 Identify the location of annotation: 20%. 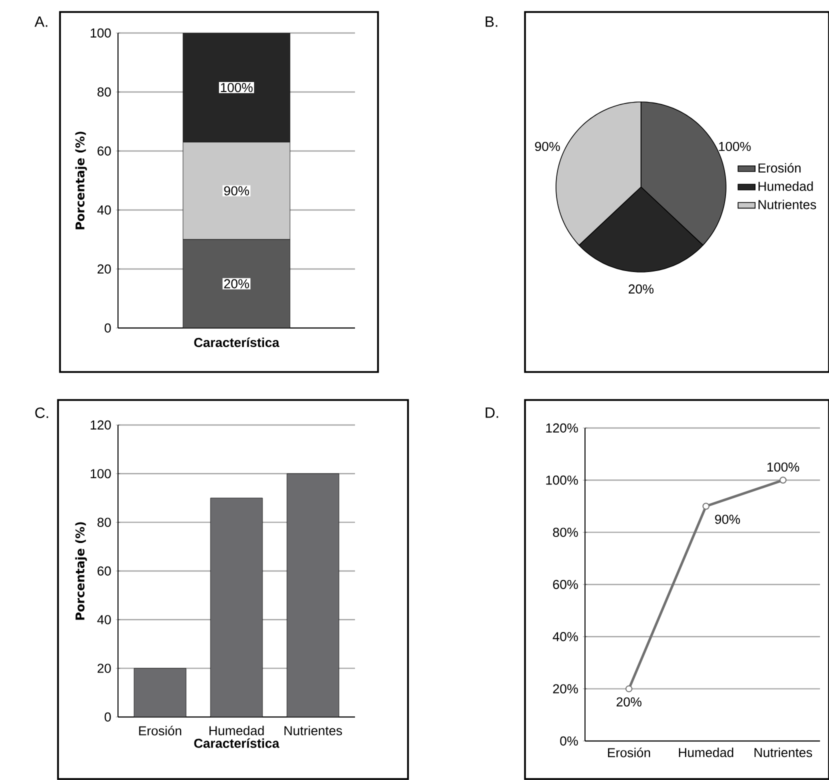
(237, 283).